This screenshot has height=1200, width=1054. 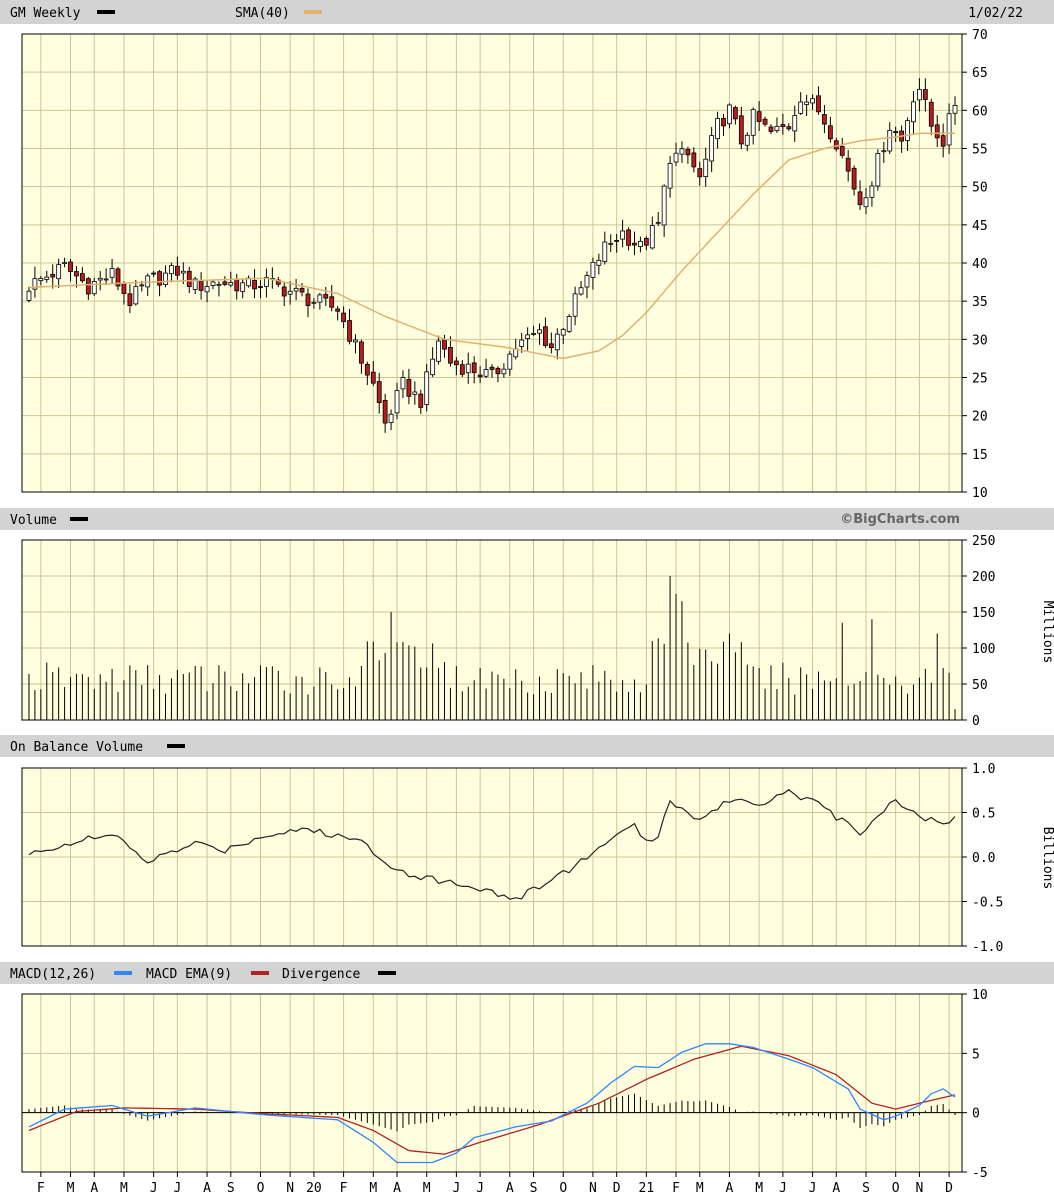 What do you see at coordinates (980, 493) in the screenshot?
I see `y-tick-label: 10` at bounding box center [980, 493].